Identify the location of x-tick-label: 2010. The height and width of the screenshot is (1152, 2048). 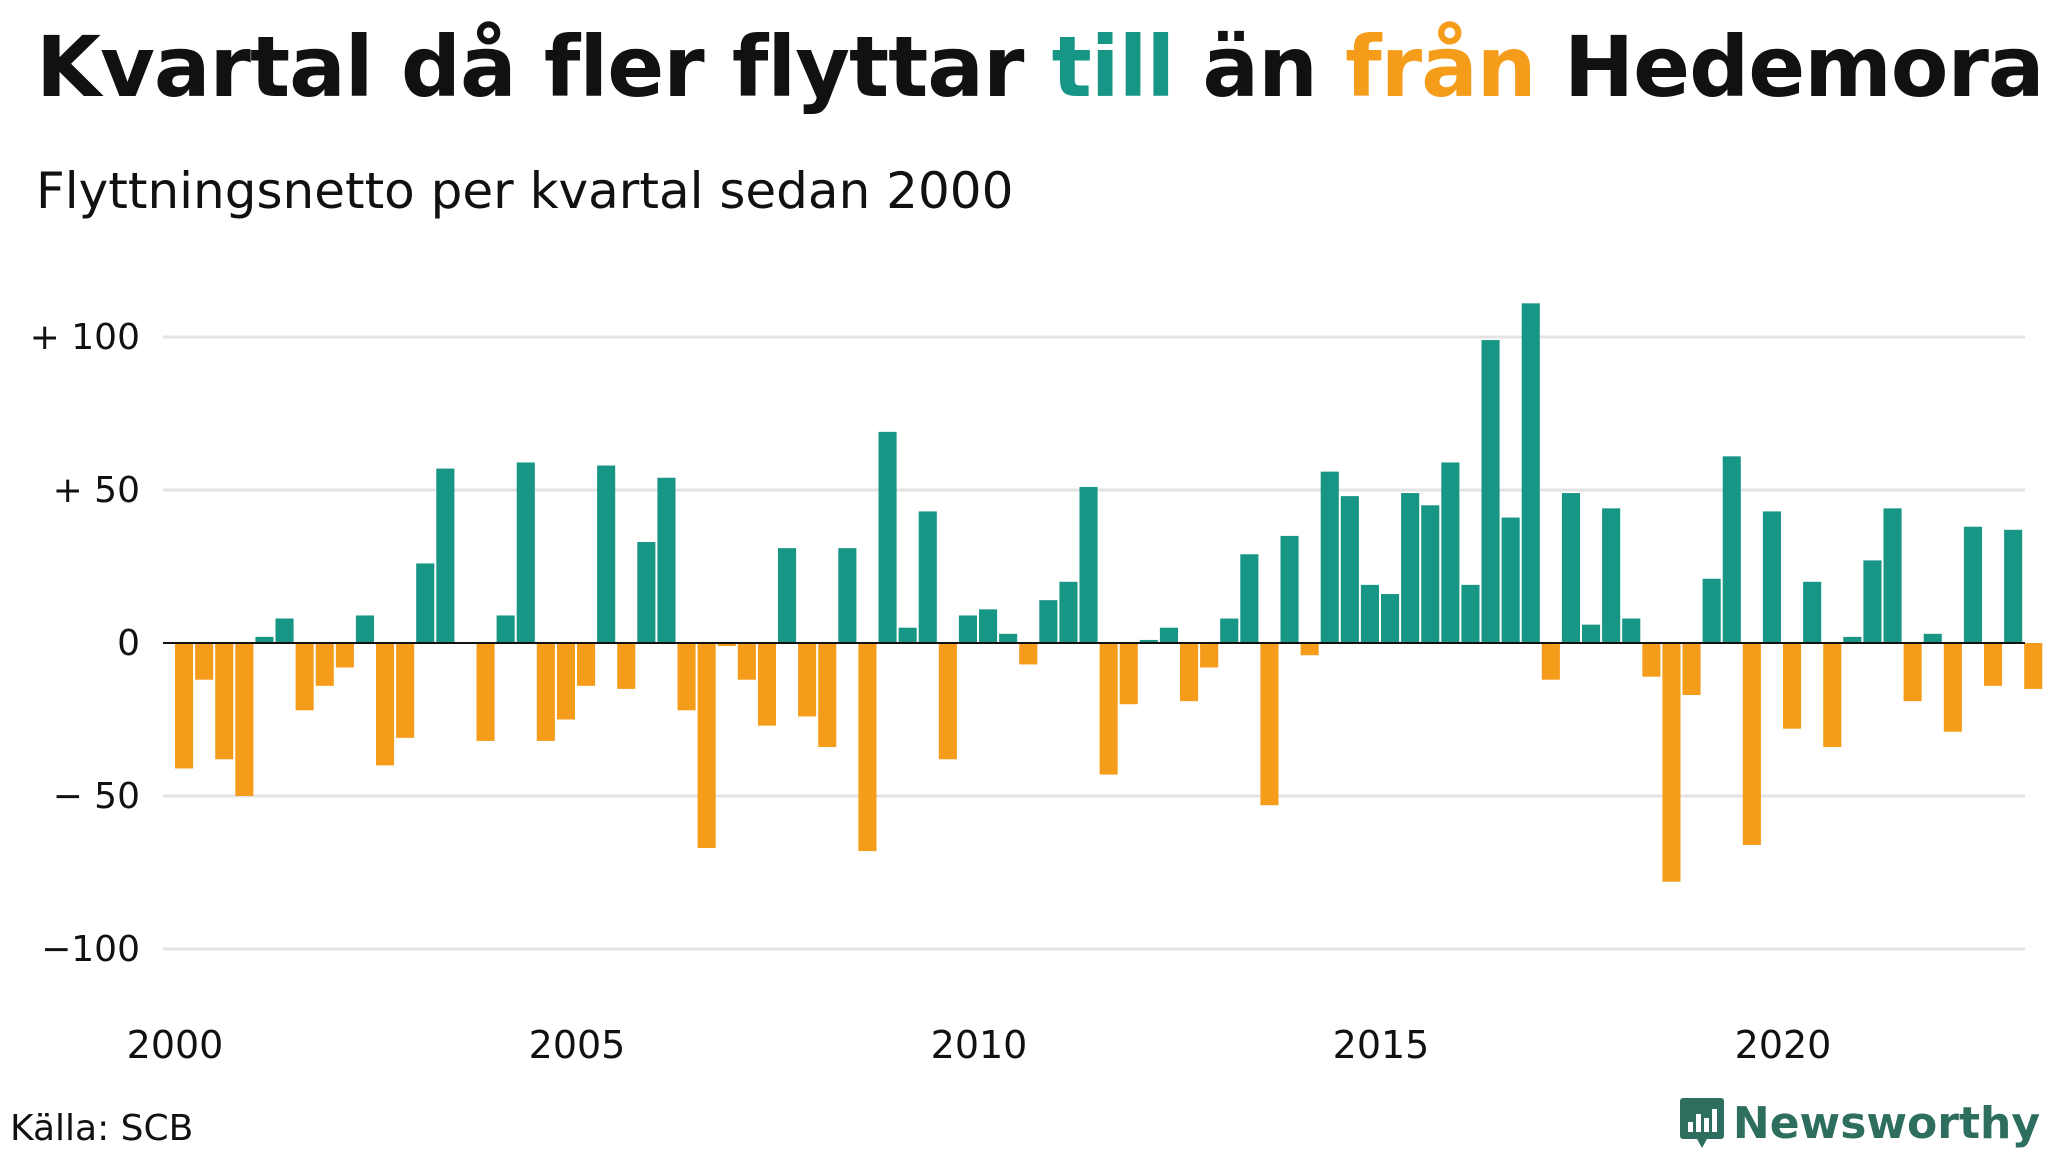
(979, 1045).